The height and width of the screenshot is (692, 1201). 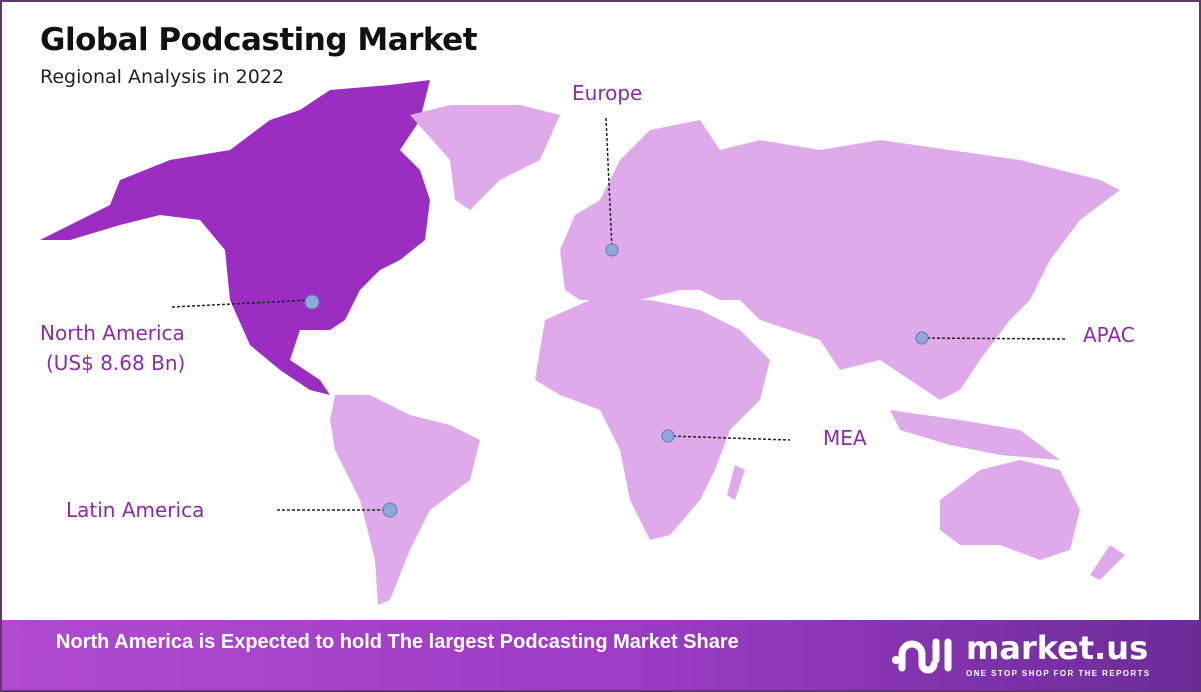 I want to click on leader-apac, so click(x=993, y=338).